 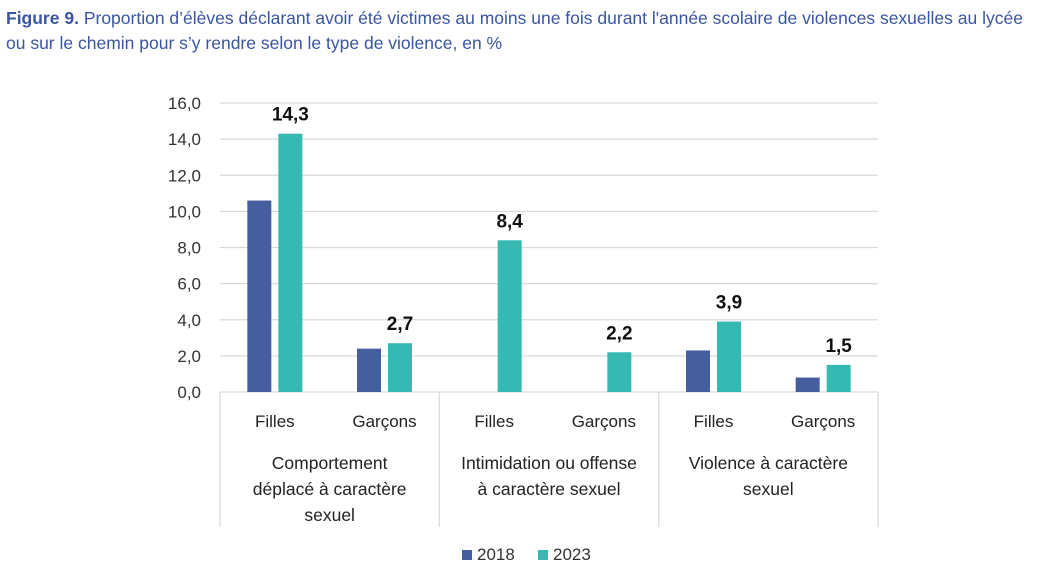 I want to click on x-group-label: Violence à caractère, so click(x=768, y=463).